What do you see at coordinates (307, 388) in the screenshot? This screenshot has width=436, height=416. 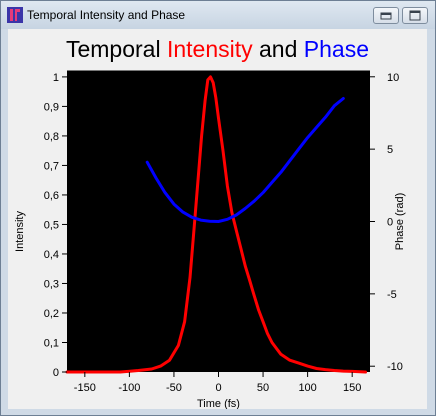 I see `x-tick-label: 100` at bounding box center [307, 388].